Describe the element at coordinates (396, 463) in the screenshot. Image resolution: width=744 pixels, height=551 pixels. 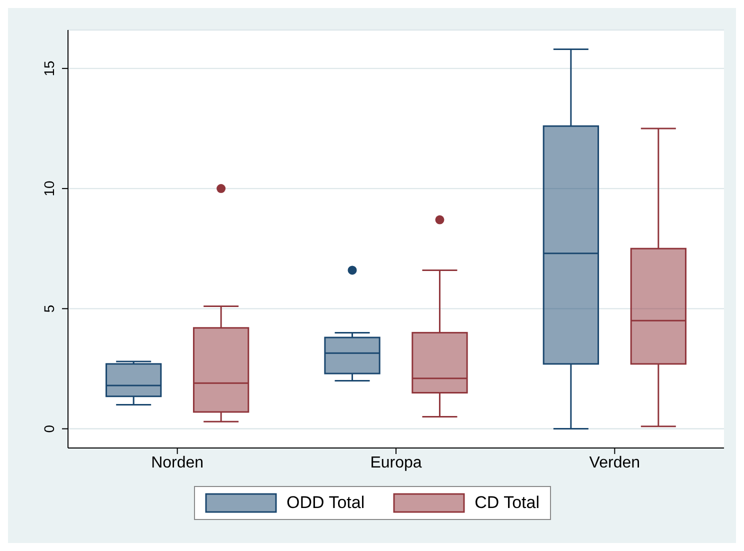
I see `x-tick-label: Europa` at that location.